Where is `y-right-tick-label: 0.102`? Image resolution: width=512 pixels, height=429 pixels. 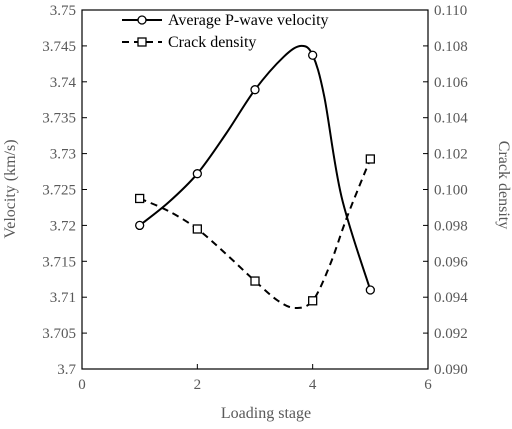 y-right-tick-label: 0.102 is located at coordinates (451, 155).